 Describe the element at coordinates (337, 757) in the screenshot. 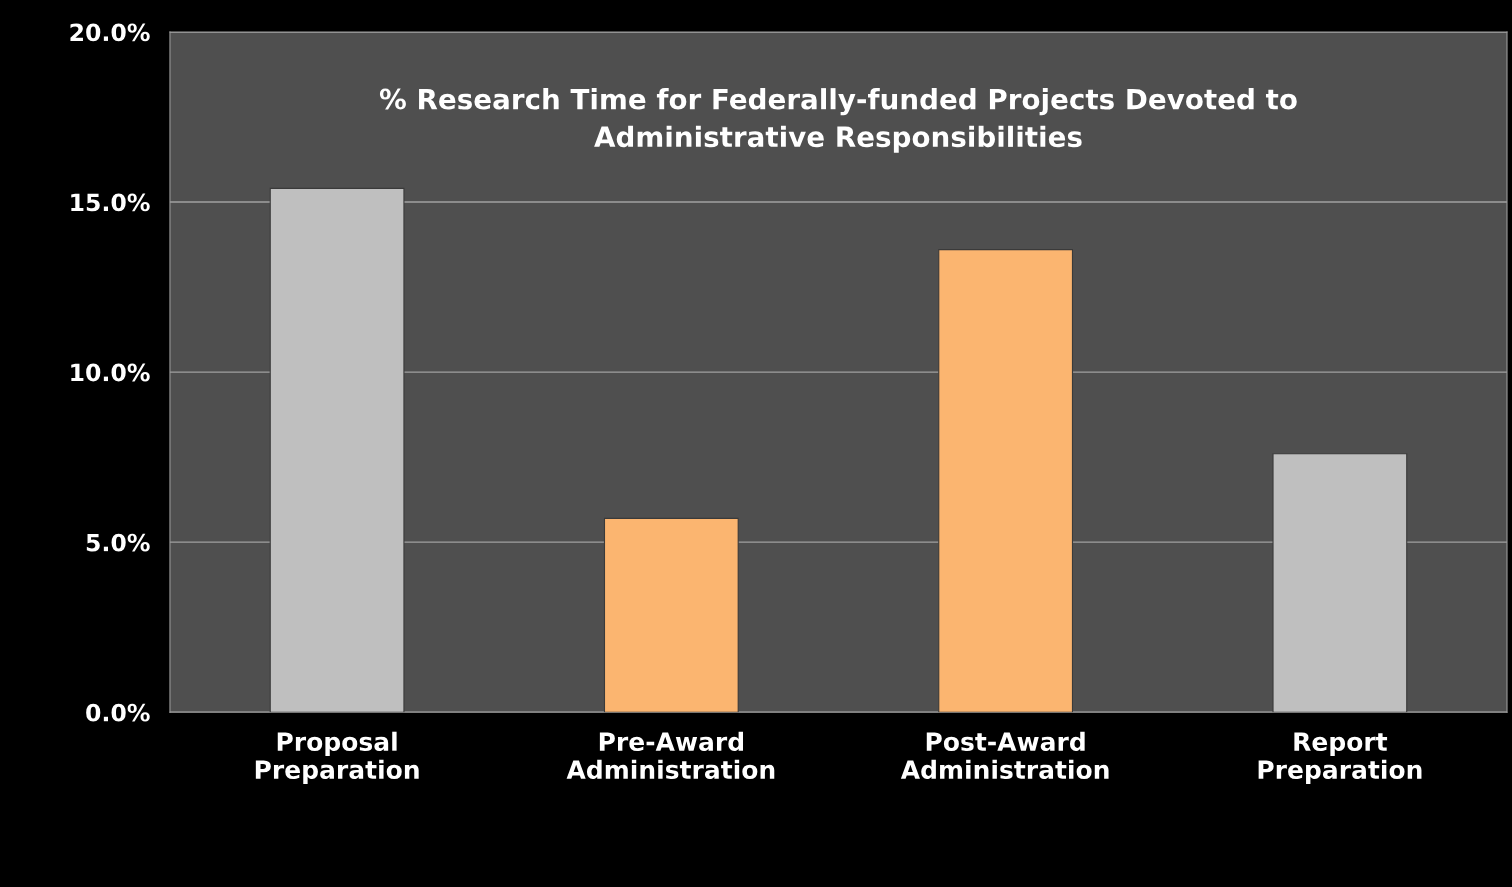

I see `x-tick-label: Proposal Preparation` at that location.